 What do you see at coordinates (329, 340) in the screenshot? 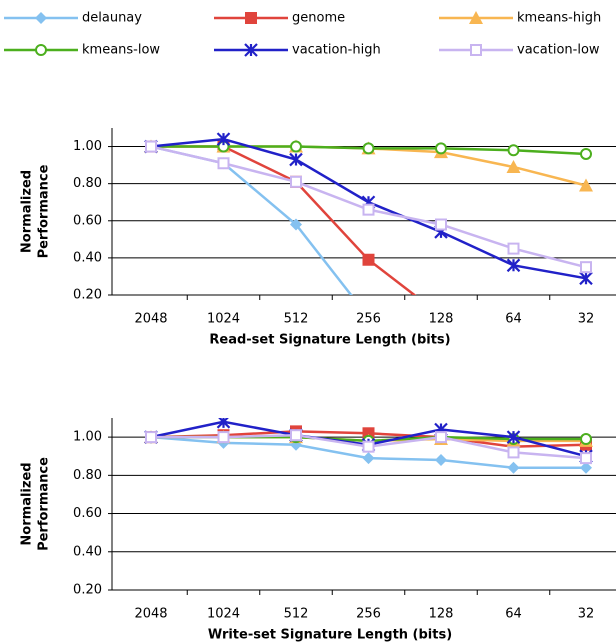
I see `x-axis-title: Read-set Signature Length (bits)` at bounding box center [329, 340].